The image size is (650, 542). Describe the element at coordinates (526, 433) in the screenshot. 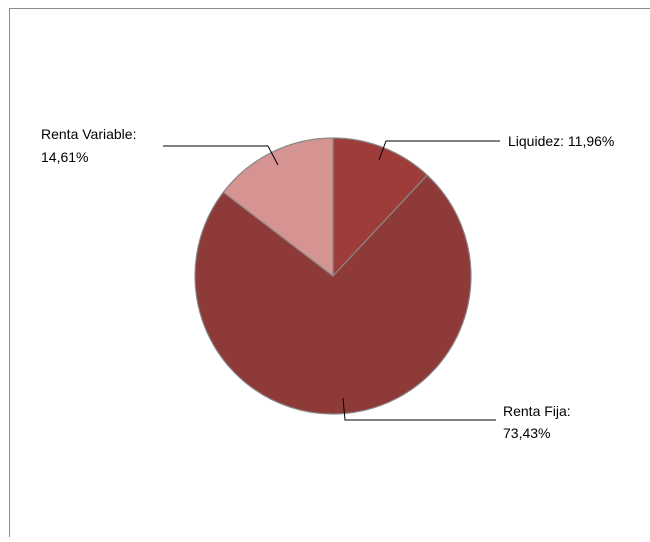

I see `data-label-renta-fija-value: 73,43%` at that location.